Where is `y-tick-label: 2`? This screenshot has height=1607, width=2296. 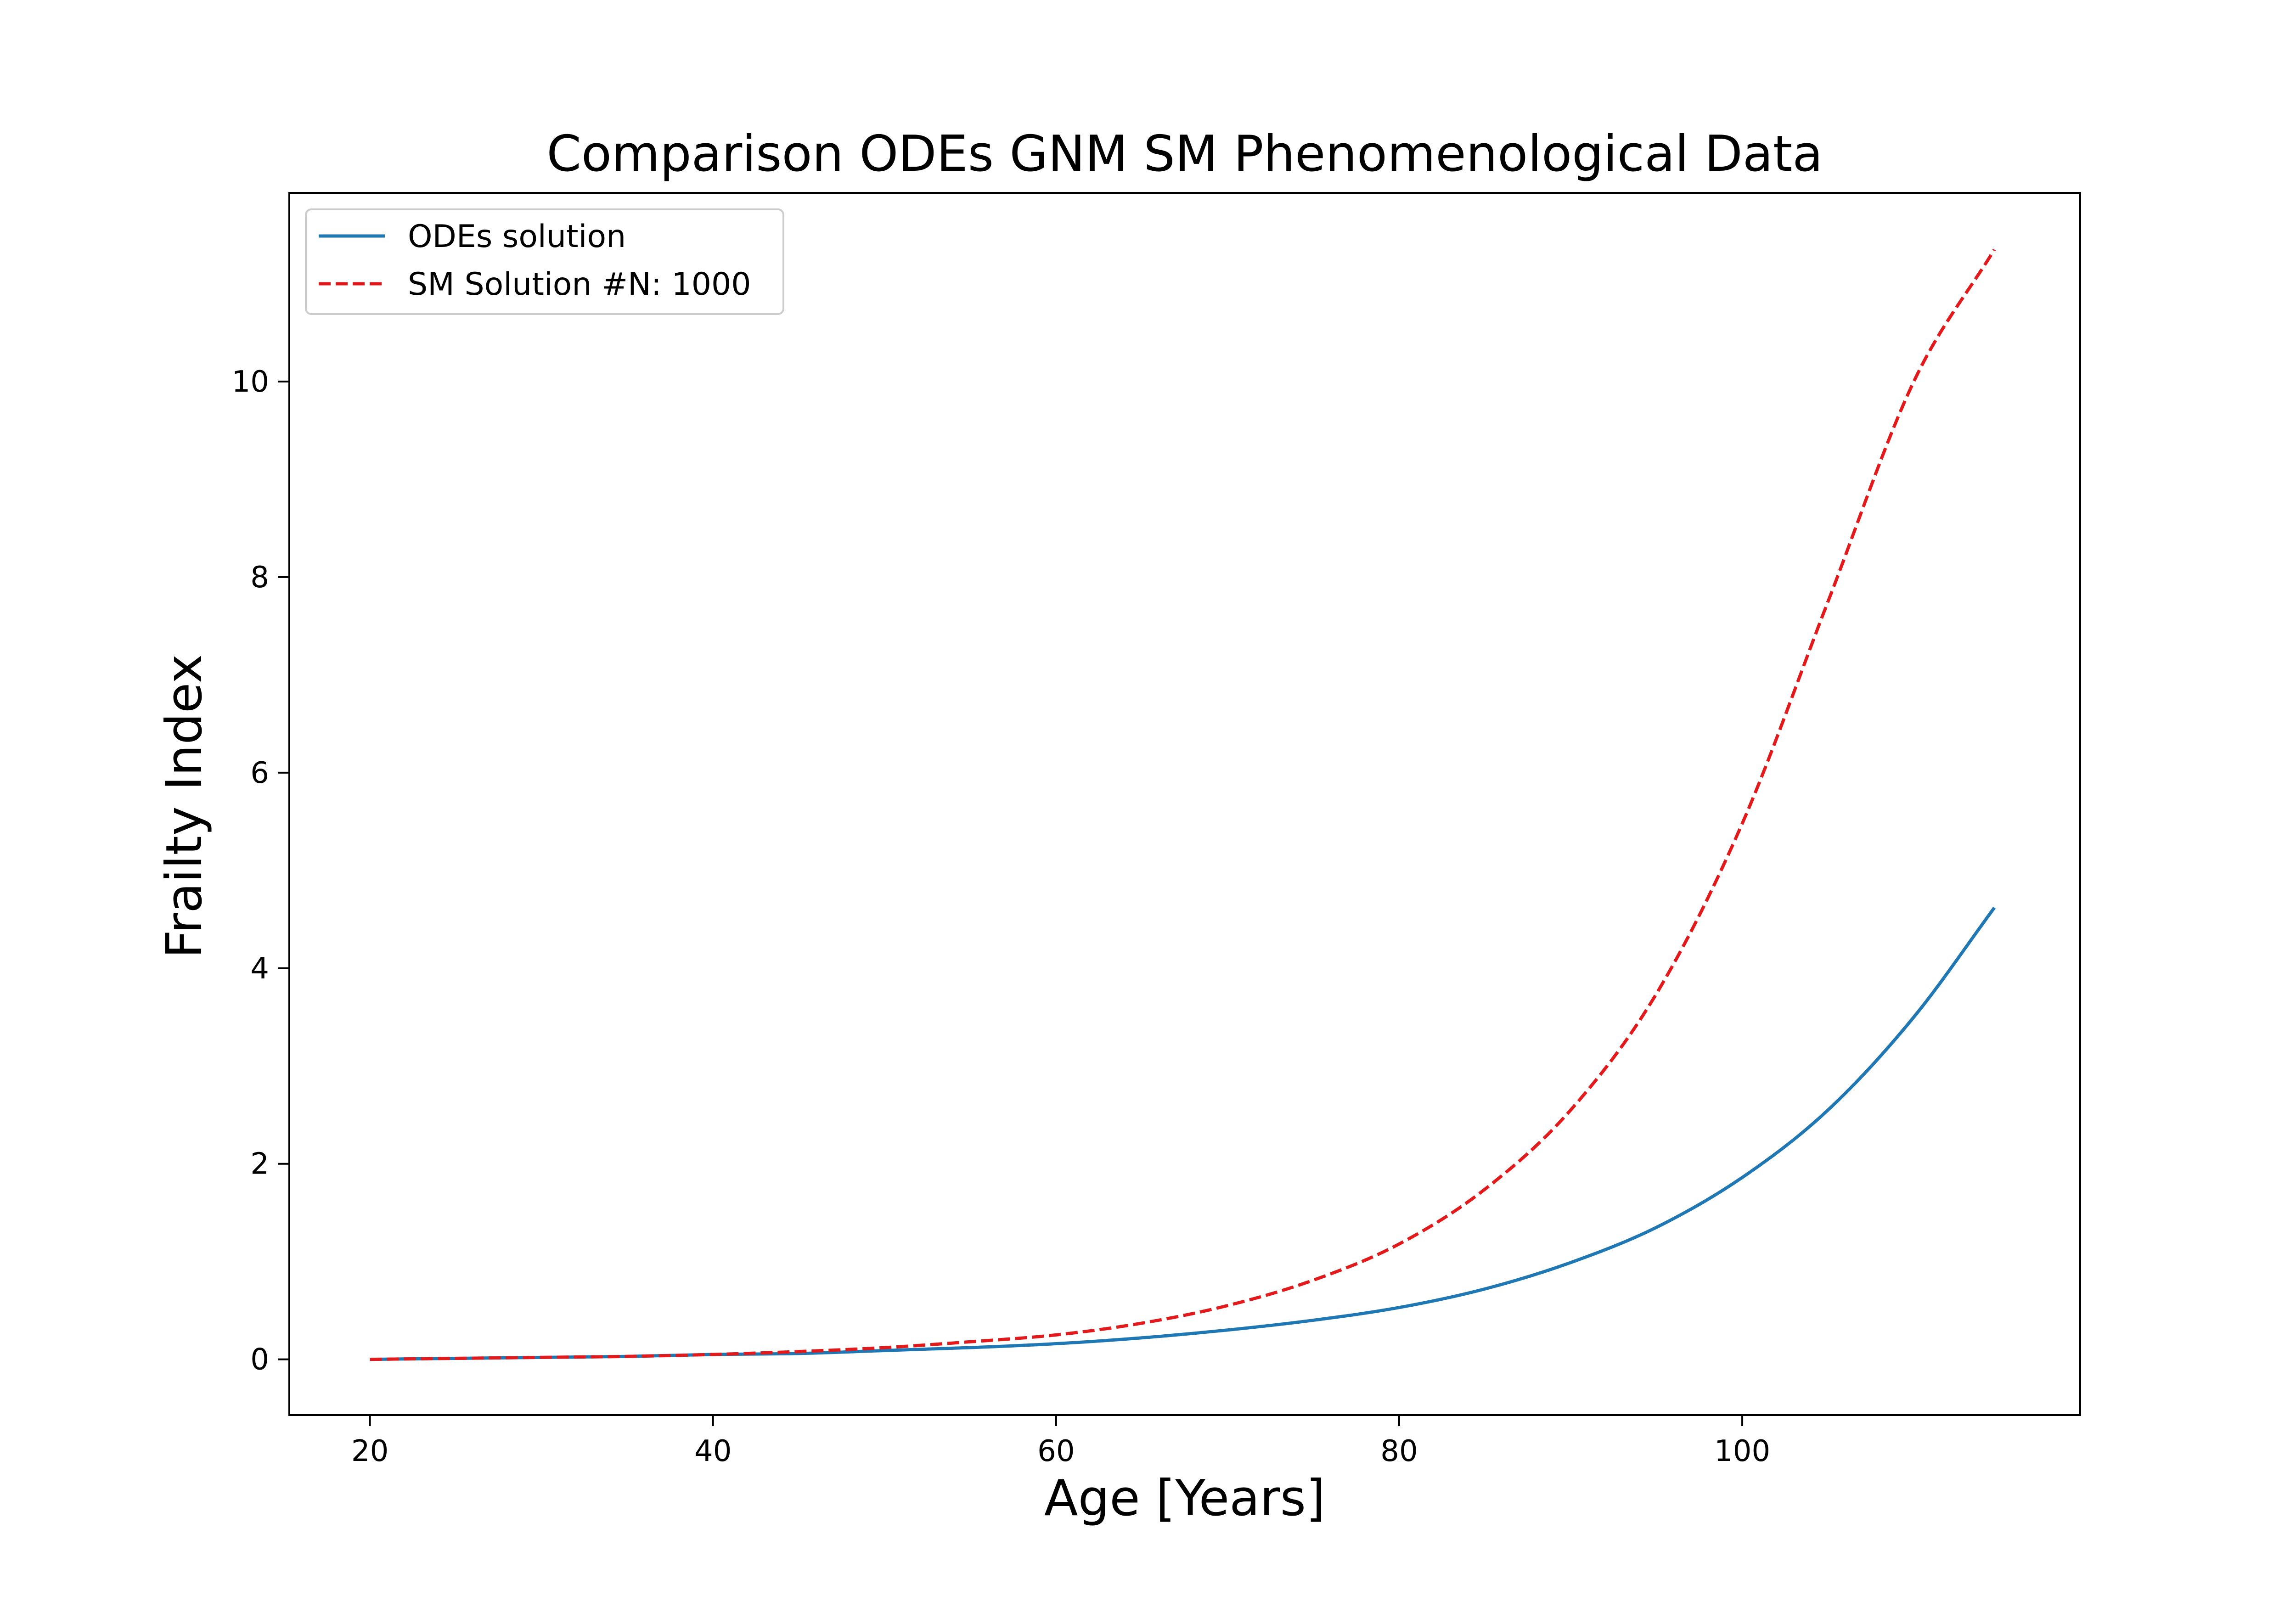 y-tick-label: 2 is located at coordinates (259, 1164).